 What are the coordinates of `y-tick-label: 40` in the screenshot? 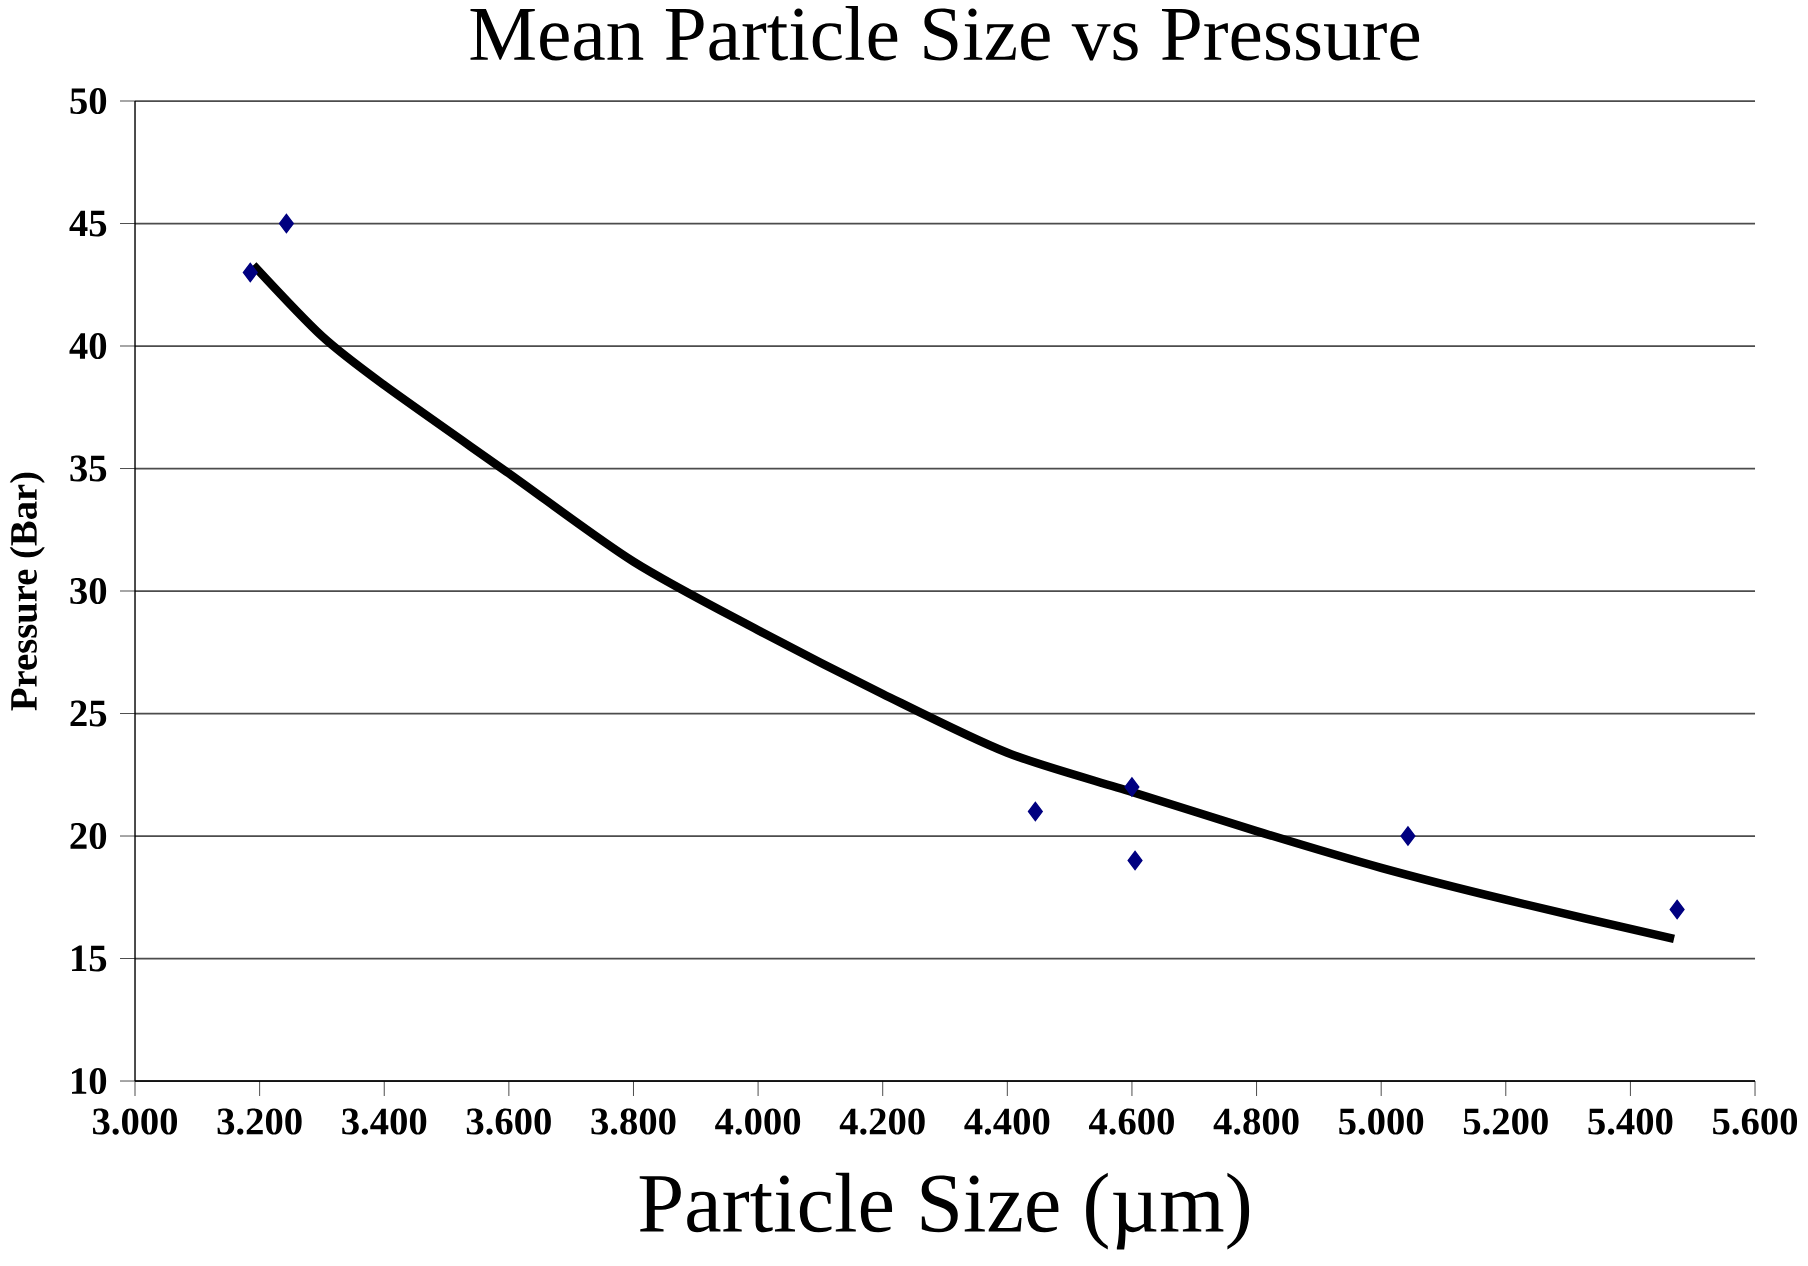 It's located at (88, 346).